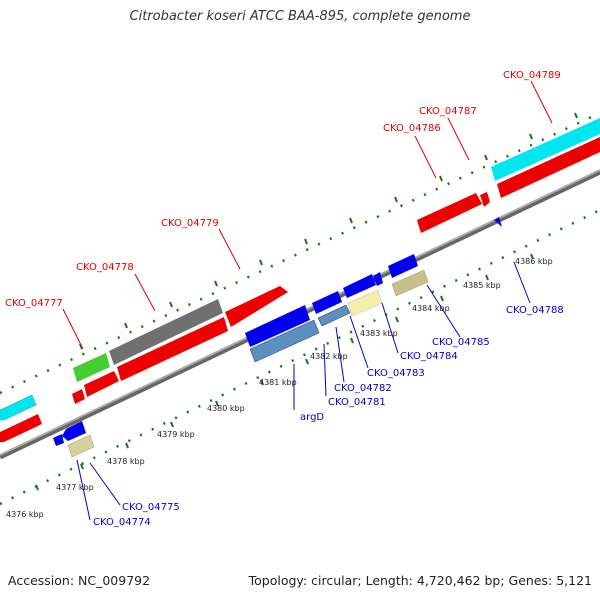  Describe the element at coordinates (534, 261) in the screenshot. I see `tick-label: 4386 kbp` at that location.